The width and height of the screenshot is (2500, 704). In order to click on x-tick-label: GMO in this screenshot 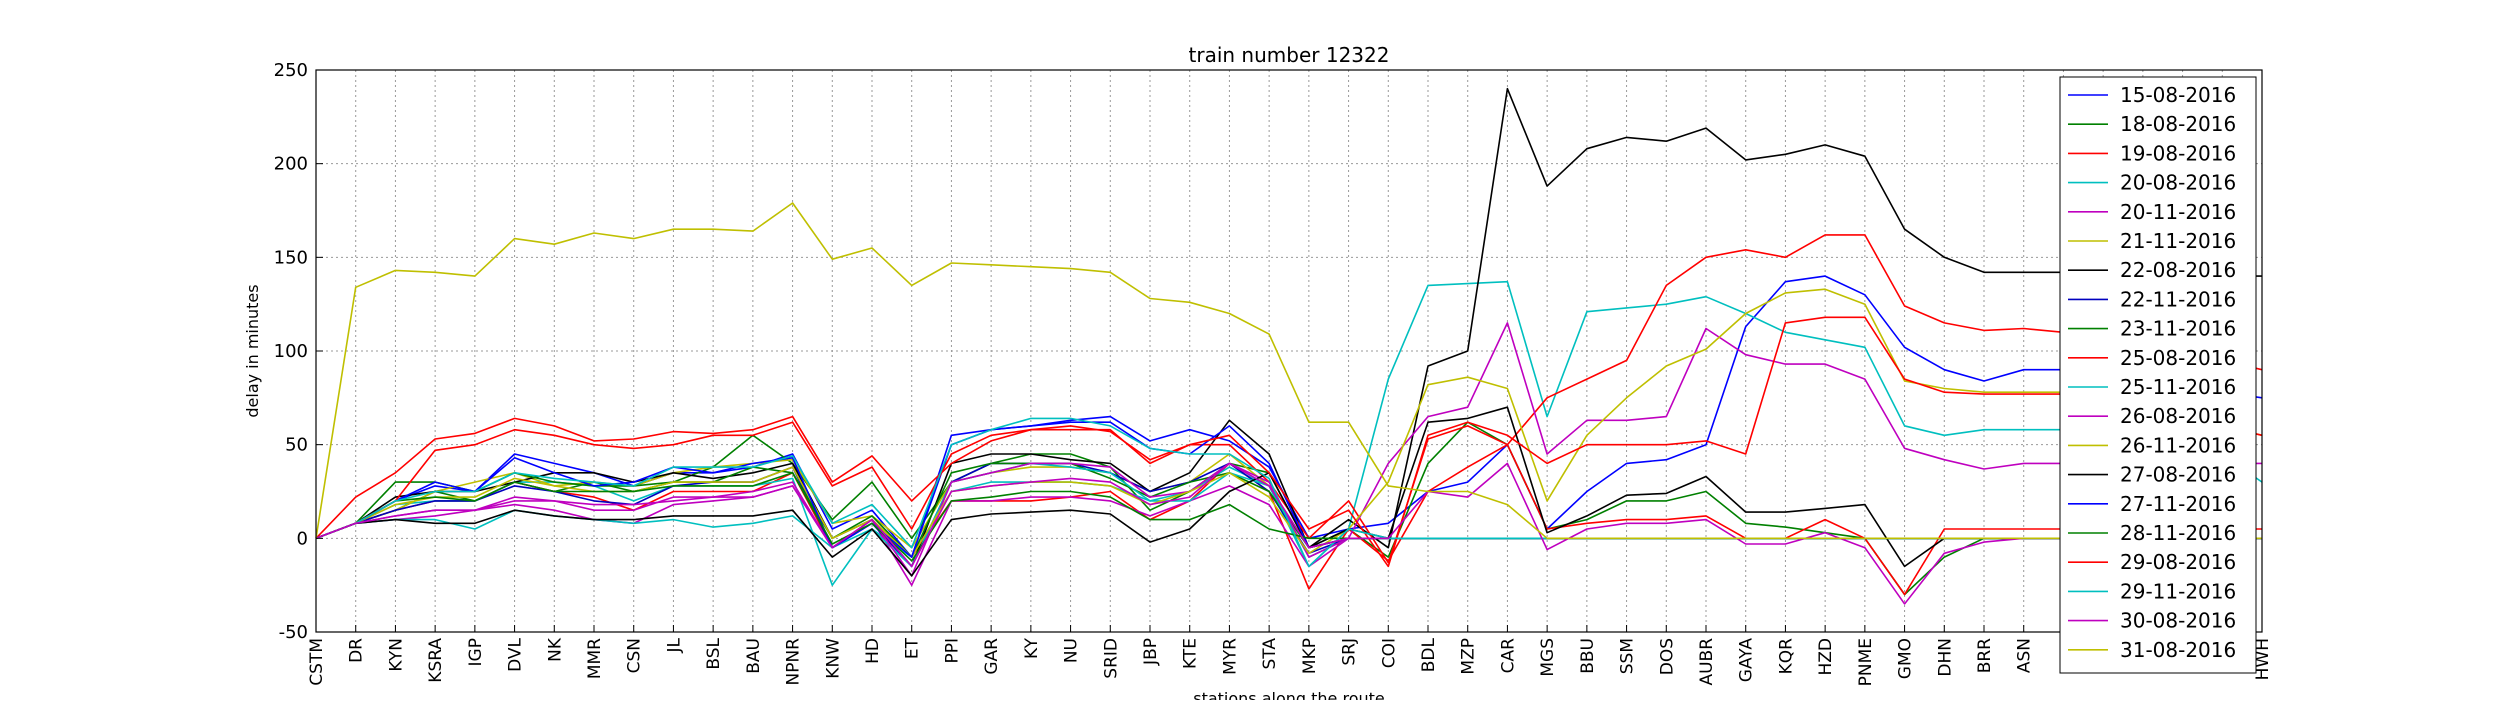, I will do `click(1906, 658)`.